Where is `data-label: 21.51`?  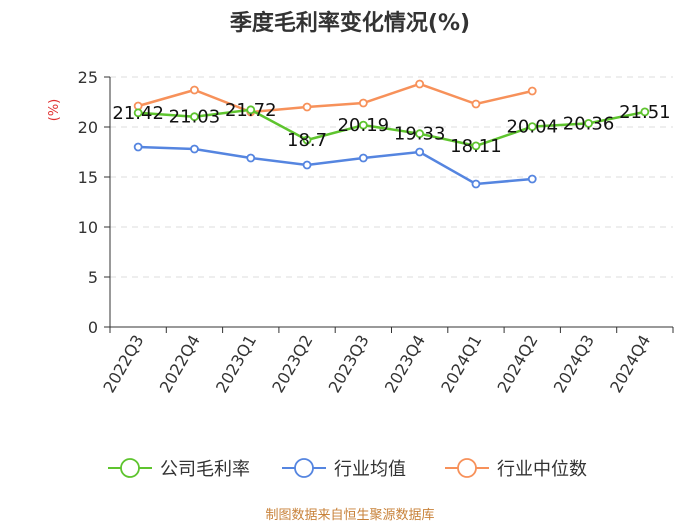
data-label: 21.51 is located at coordinates (645, 112).